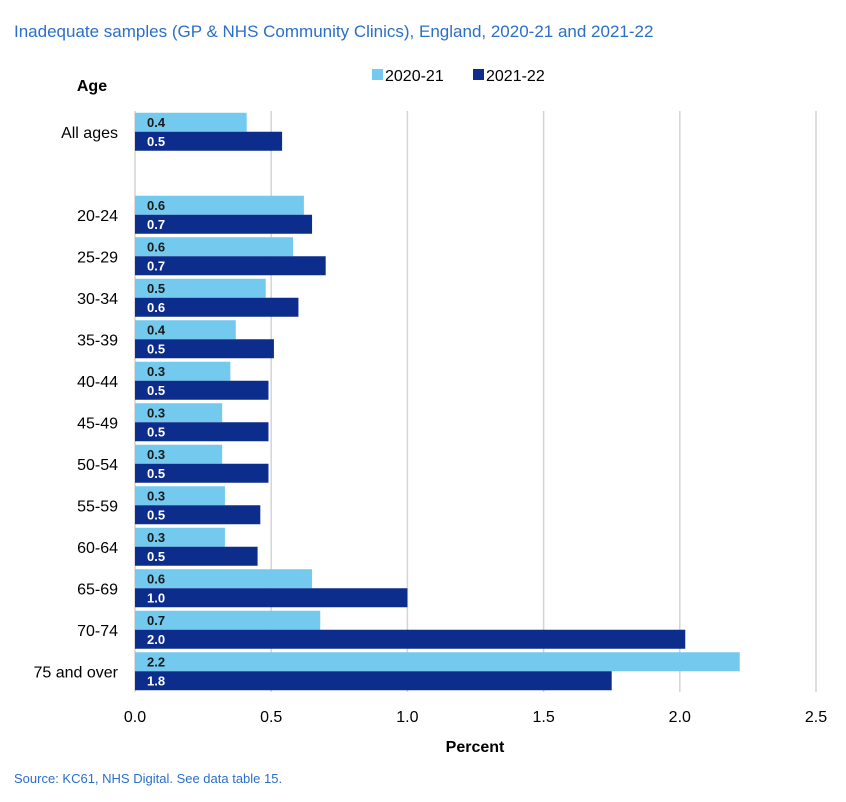 The width and height of the screenshot is (846, 802). What do you see at coordinates (89, 133) in the screenshot?
I see `category-label: All ages` at bounding box center [89, 133].